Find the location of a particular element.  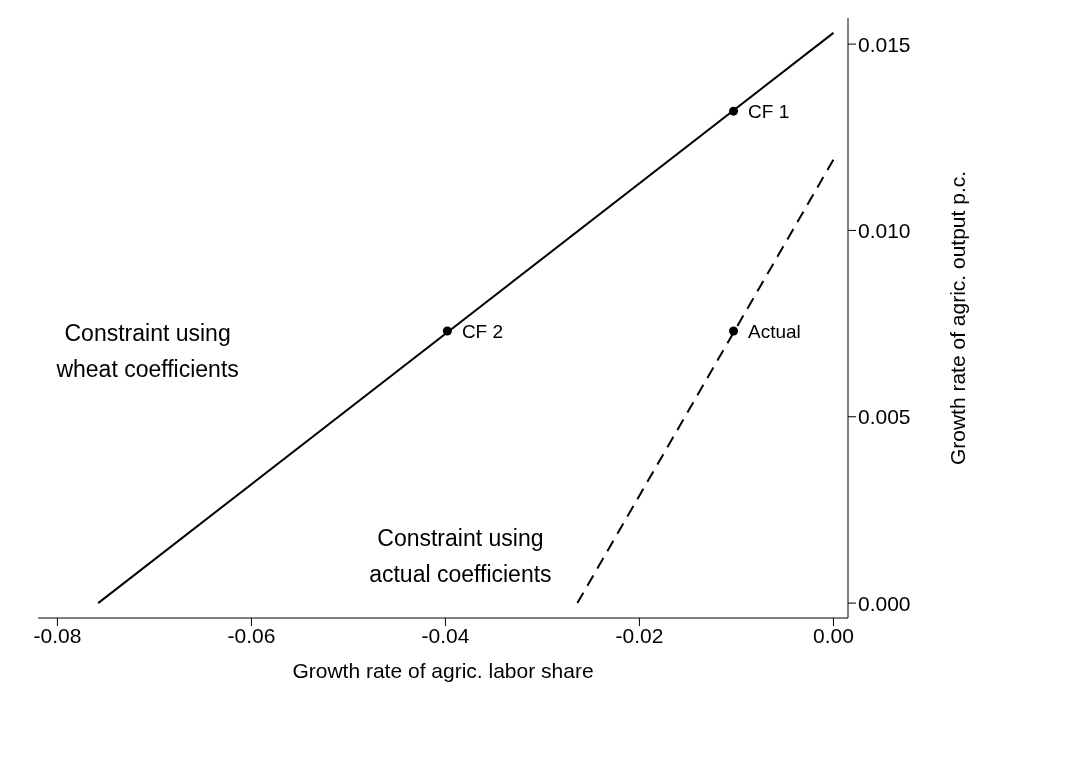

annotation: Constraint using actual coefficients is located at coordinates (460, 556).